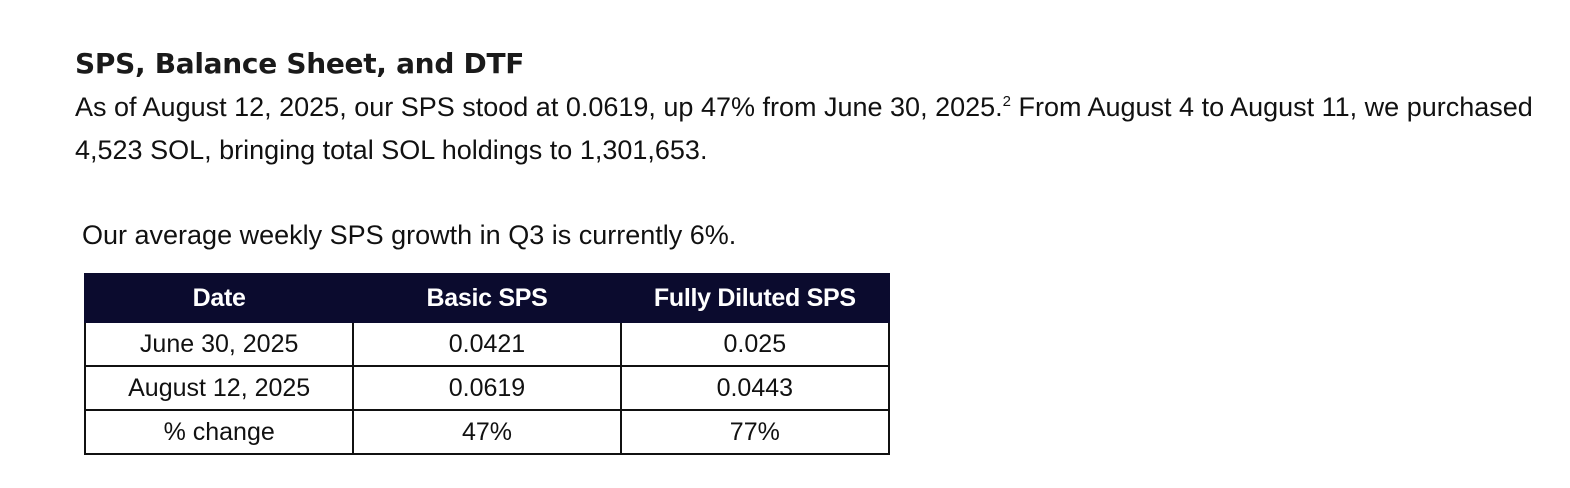 This screenshot has width=1570, height=488. What do you see at coordinates (755, 432) in the screenshot?
I see `cell-fully-diluted-sps: 77%` at bounding box center [755, 432].